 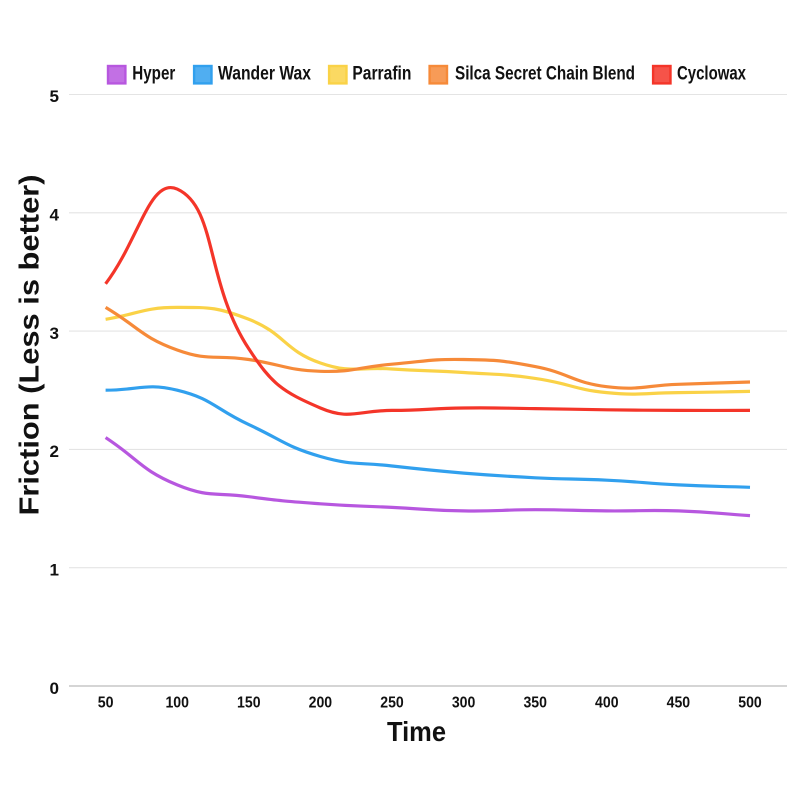 What do you see at coordinates (535, 703) in the screenshot?
I see `svg-text: 350` at bounding box center [535, 703].